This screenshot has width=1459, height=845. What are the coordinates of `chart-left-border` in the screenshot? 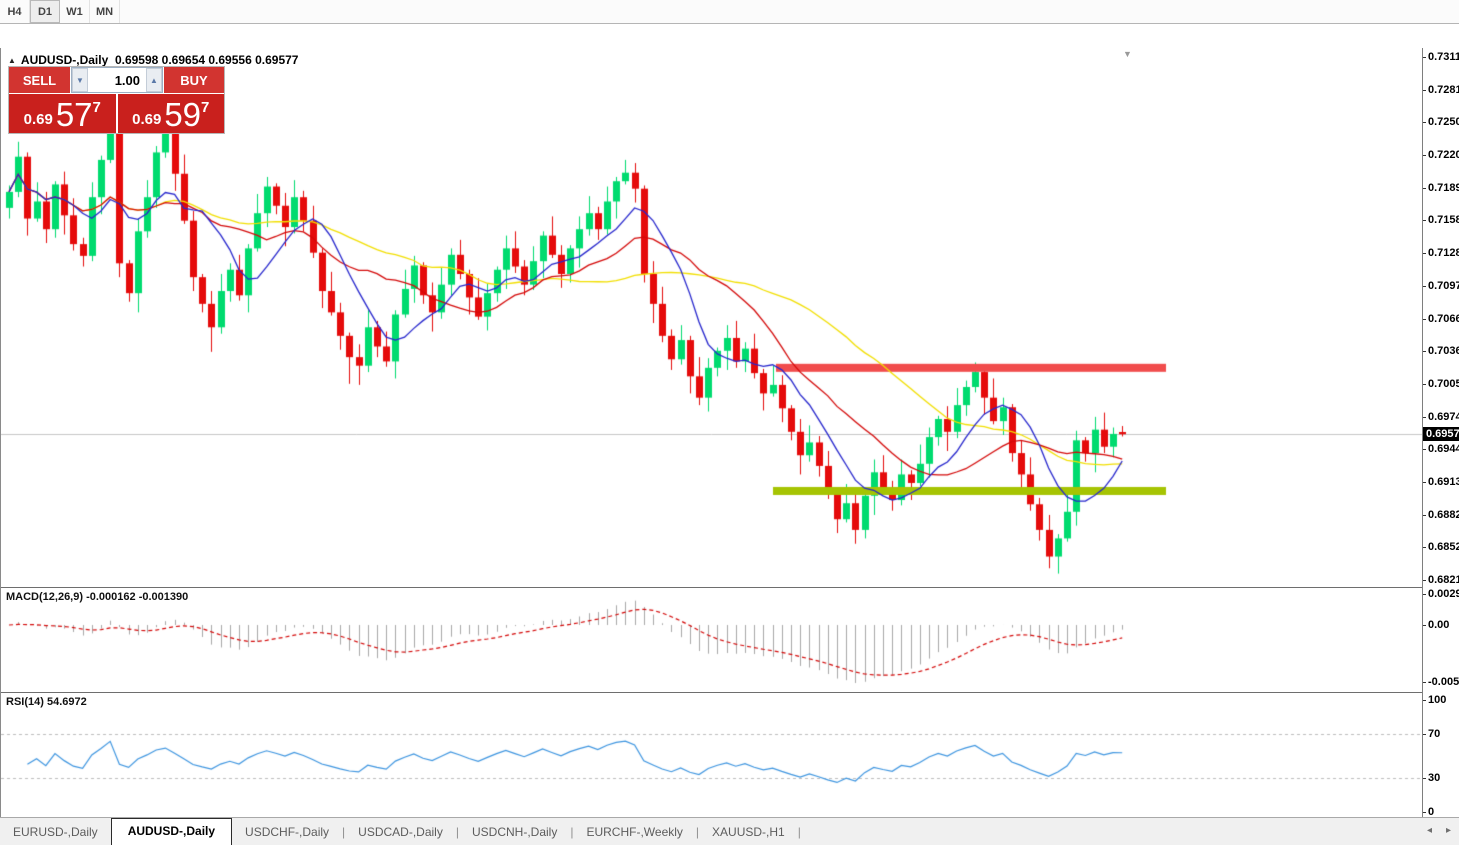 It's located at (0, 444).